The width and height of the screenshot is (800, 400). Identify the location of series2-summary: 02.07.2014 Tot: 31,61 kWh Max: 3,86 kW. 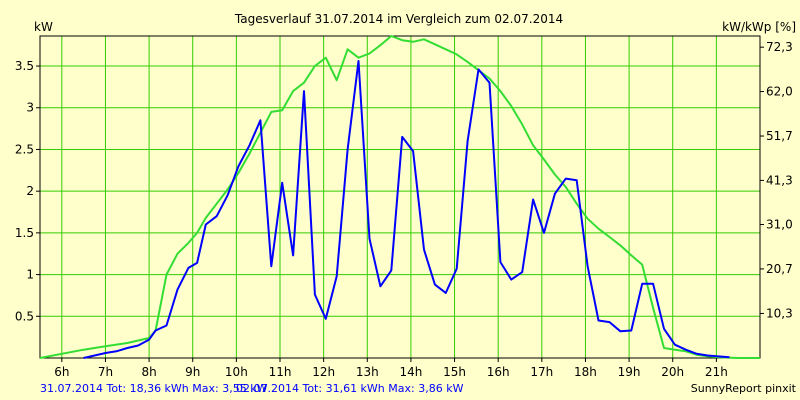
(350, 388).